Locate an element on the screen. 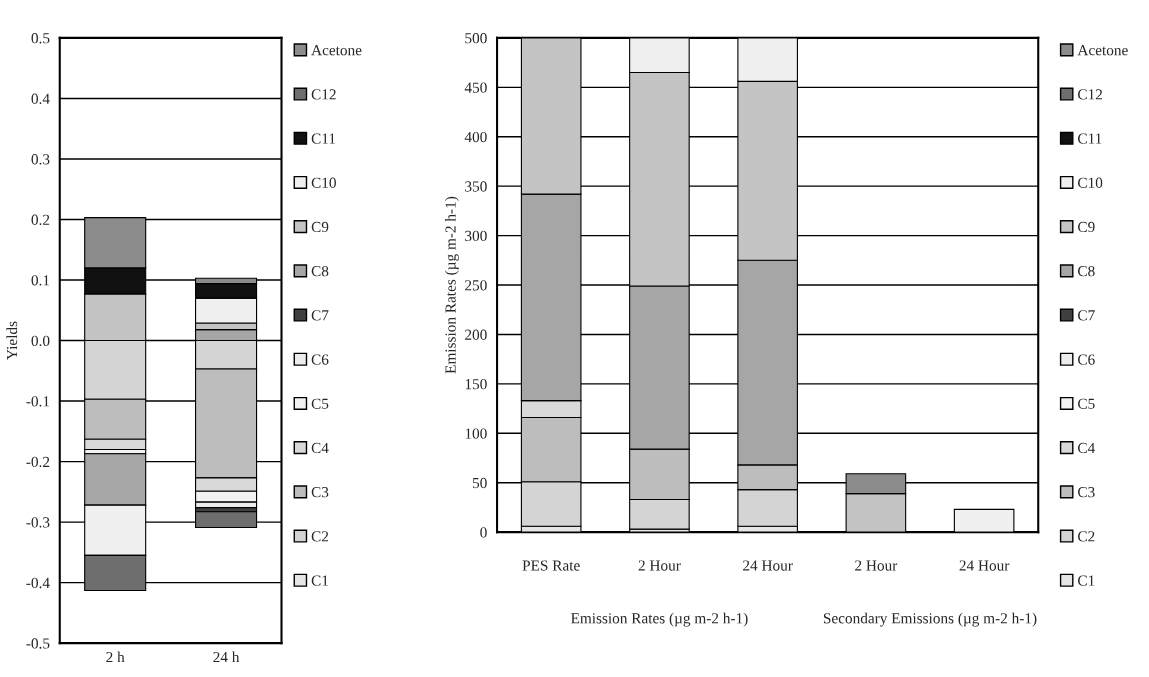 The width and height of the screenshot is (1149, 677). y-tick-label: 350 is located at coordinates (476, 186).